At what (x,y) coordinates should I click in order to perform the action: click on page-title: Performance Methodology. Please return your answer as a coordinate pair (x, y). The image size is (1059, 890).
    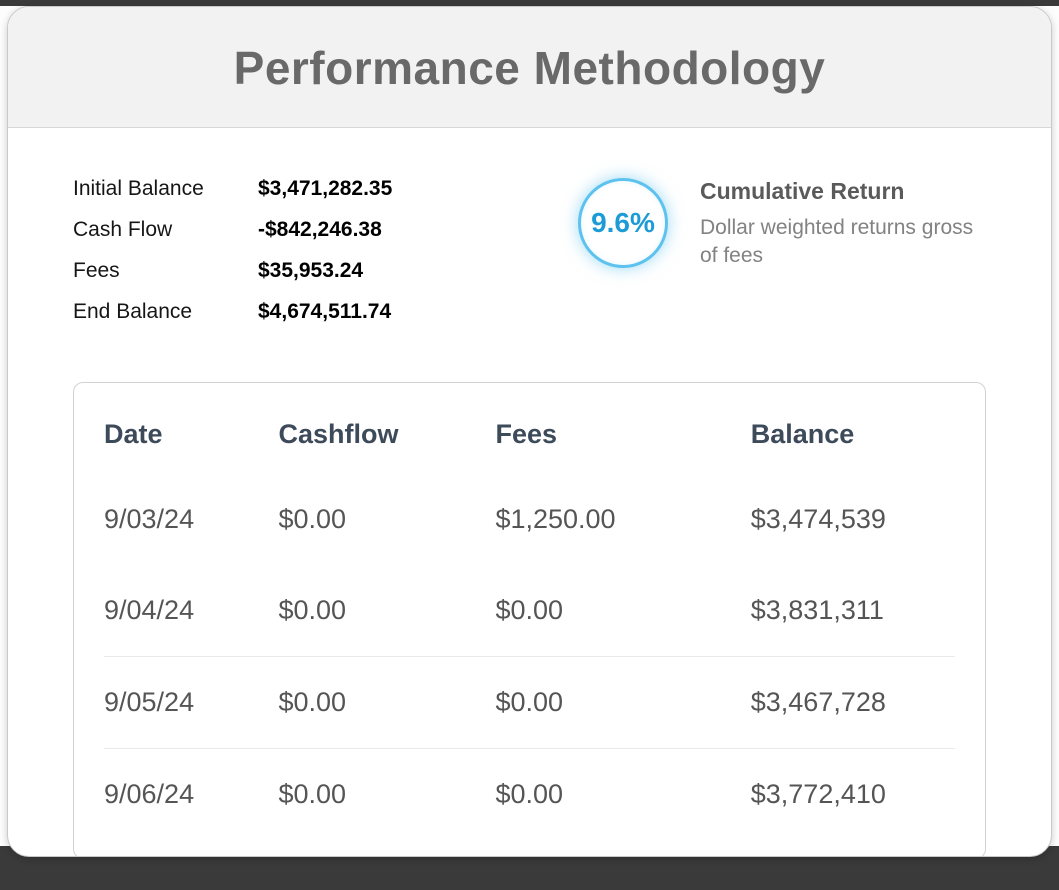
    Looking at the image, I should click on (529, 68).